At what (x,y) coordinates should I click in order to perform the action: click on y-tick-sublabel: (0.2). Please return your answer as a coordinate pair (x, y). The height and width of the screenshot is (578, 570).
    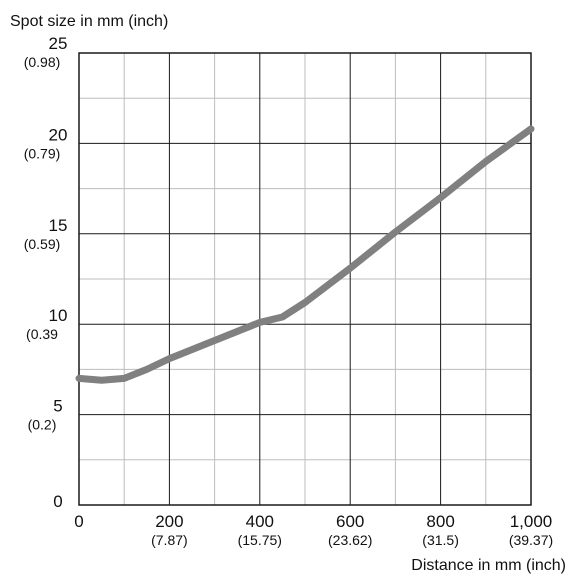
    Looking at the image, I should click on (42, 425).